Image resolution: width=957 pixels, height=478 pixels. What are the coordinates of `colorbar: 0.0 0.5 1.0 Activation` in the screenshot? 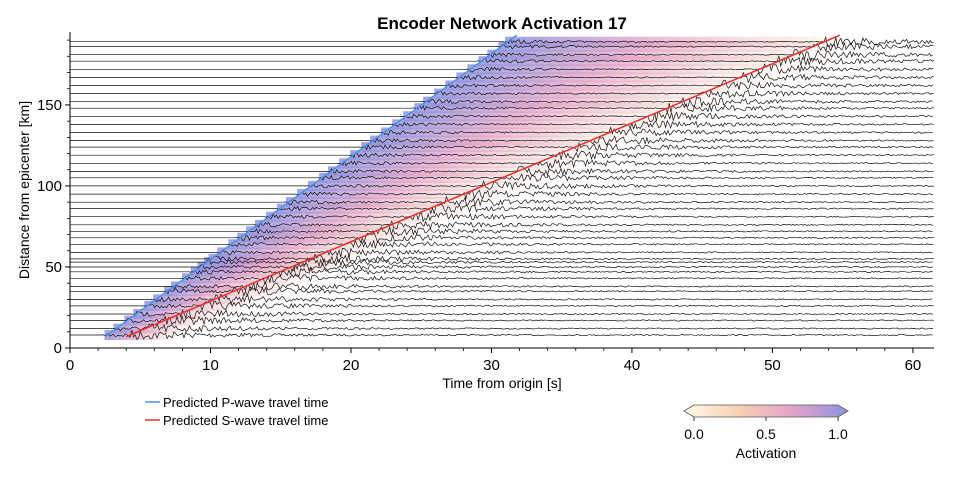 It's located at (766, 432).